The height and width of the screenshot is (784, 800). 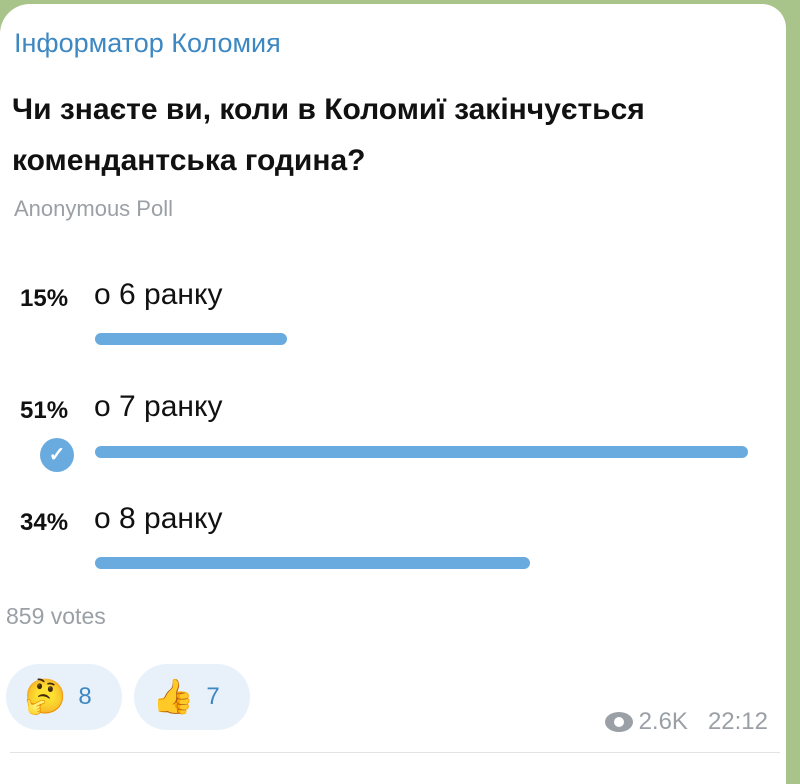 What do you see at coordinates (158, 518) in the screenshot?
I see `option-label: о 8 ранку` at bounding box center [158, 518].